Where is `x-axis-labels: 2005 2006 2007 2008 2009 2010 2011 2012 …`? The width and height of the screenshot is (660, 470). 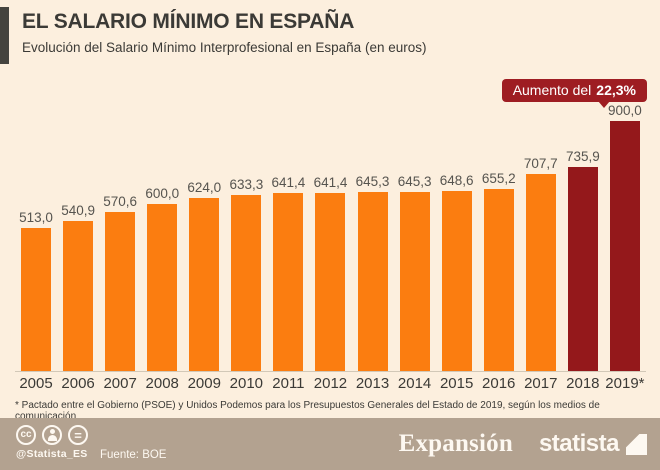 x-axis-labels: 2005 2006 2007 2008 2009 2010 2011 2012 … is located at coordinates (330, 382).